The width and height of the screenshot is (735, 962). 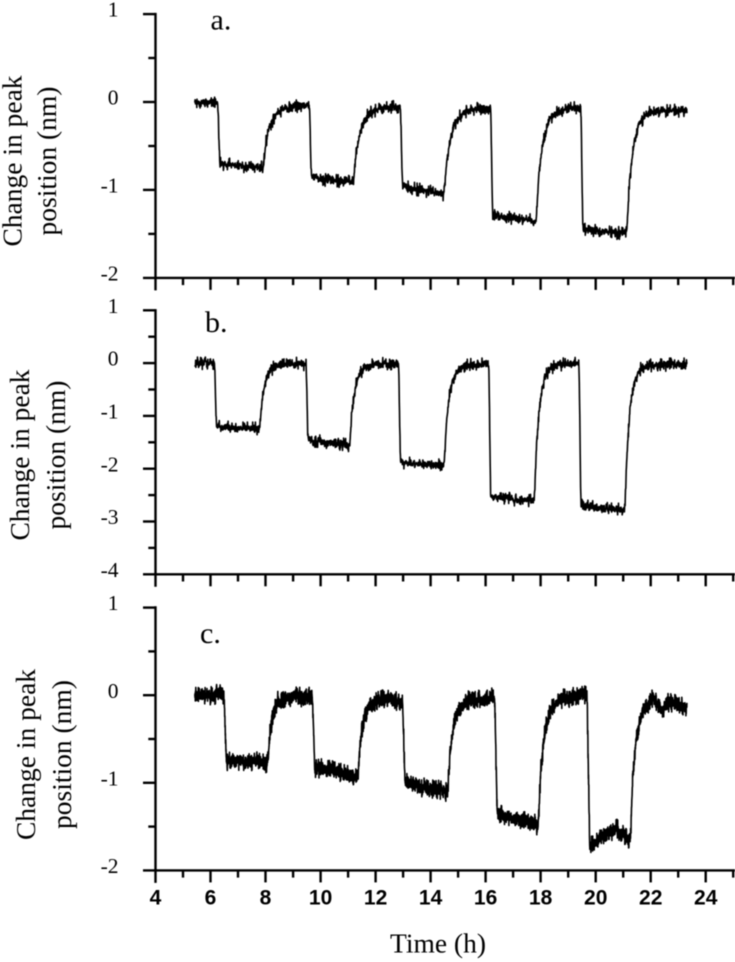 What do you see at coordinates (210, 633) in the screenshot?
I see `svg-text: c.` at bounding box center [210, 633].